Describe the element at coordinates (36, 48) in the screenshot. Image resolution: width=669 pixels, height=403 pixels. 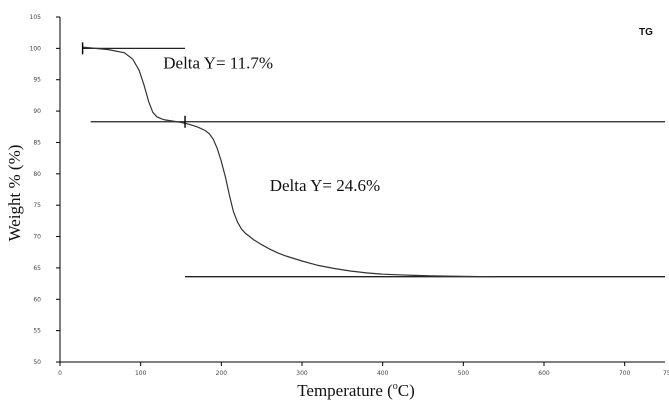
I see `y-tick-label-10: 100` at that location.